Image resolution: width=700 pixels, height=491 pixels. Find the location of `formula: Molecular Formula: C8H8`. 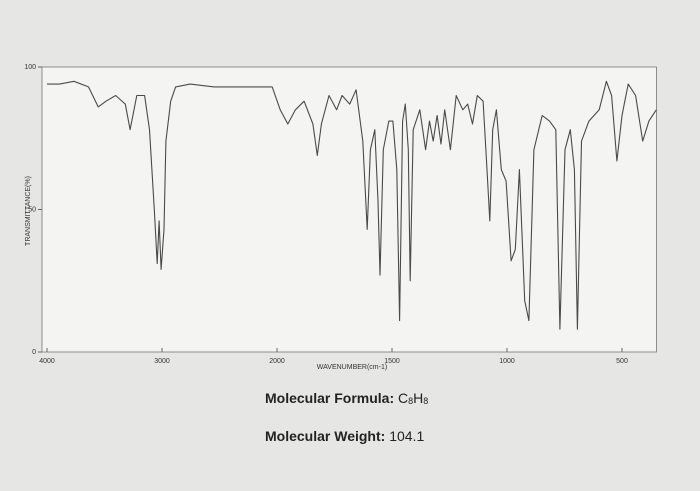

formula: Molecular Formula: C8H8 is located at coordinates (346, 398).